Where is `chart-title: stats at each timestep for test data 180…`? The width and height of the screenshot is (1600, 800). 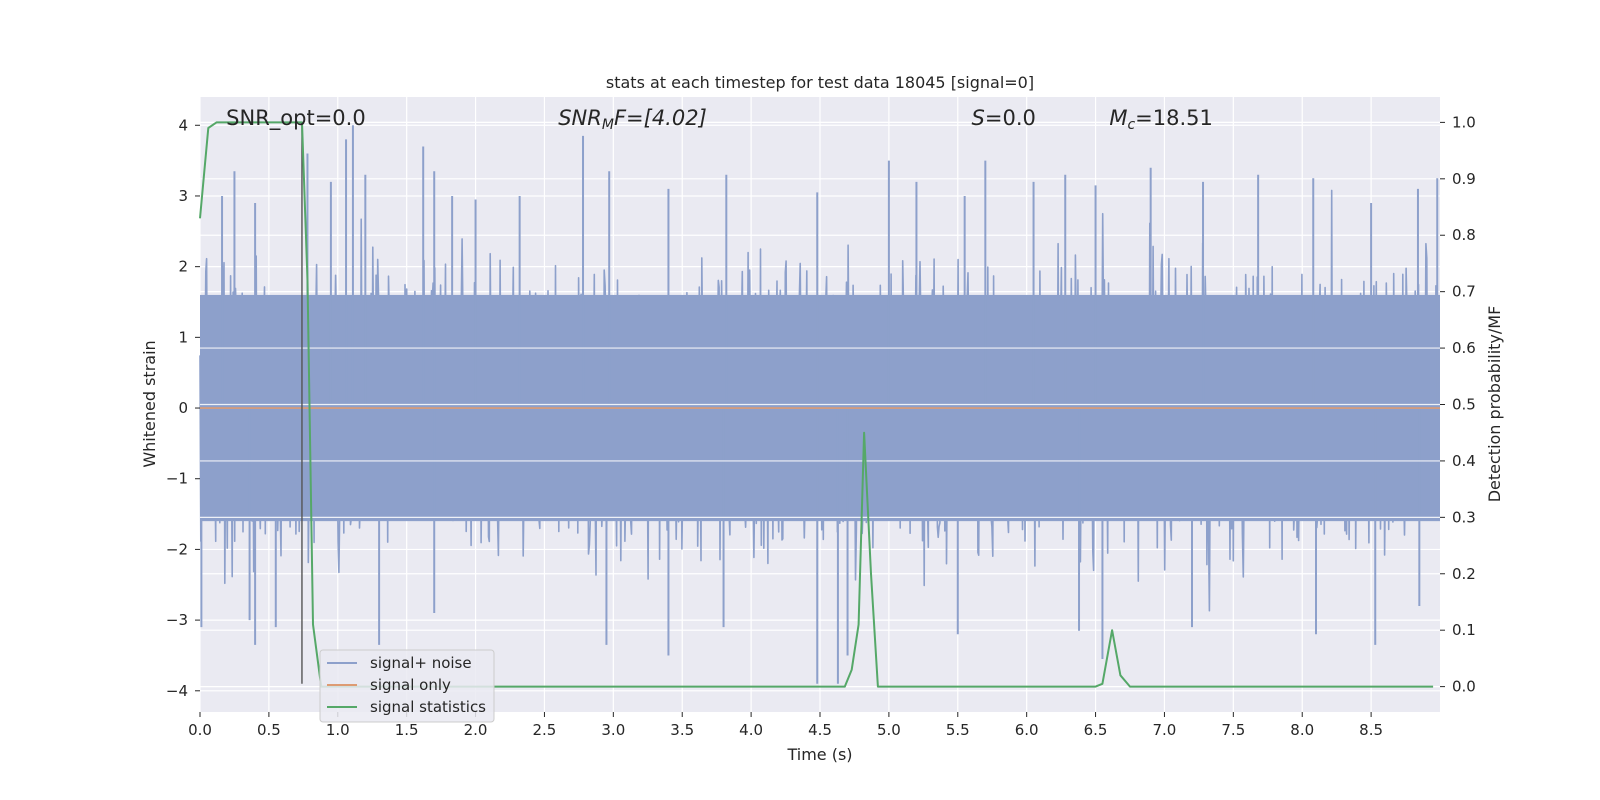
chart-title: stats at each timestep for test data 180… is located at coordinates (820, 82).